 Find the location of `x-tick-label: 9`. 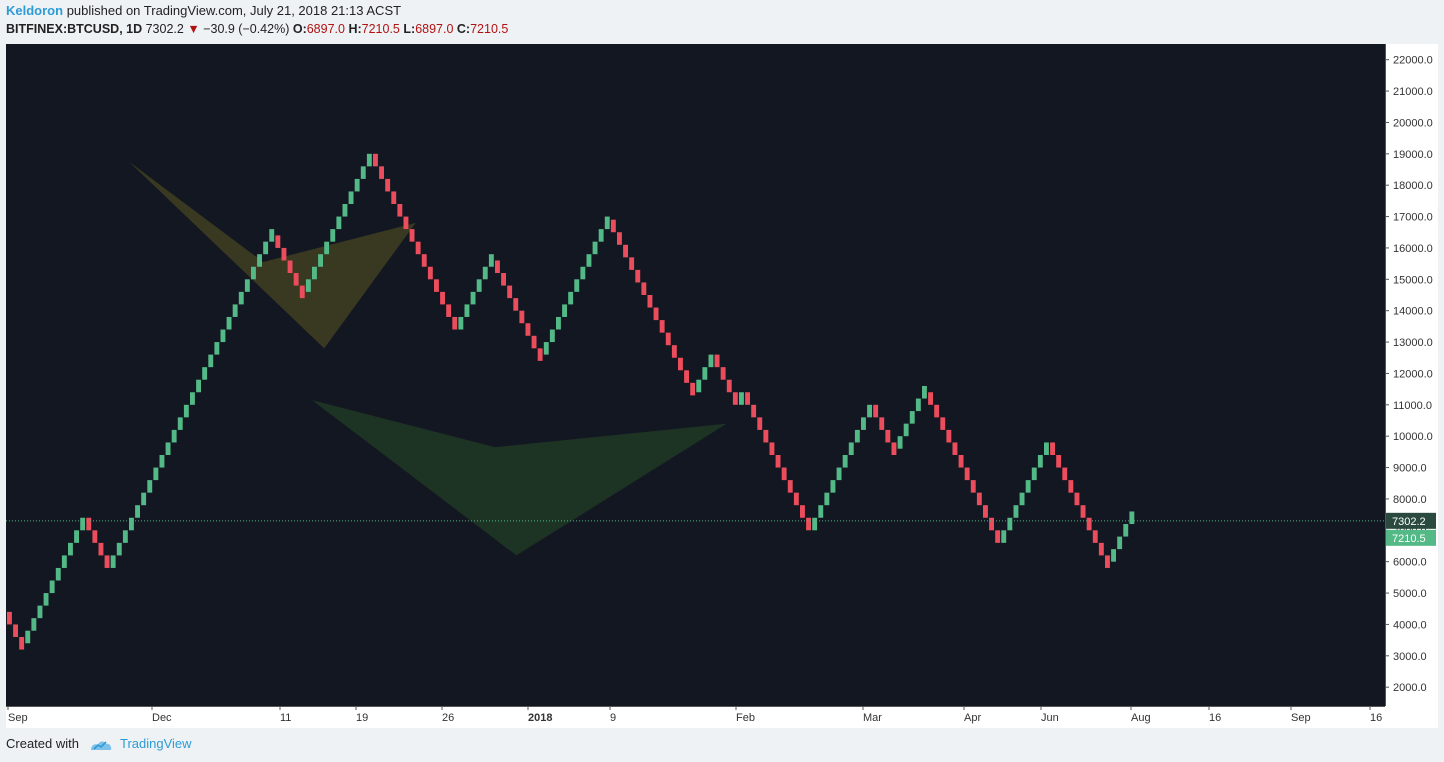

x-tick-label: 9 is located at coordinates (613, 718).